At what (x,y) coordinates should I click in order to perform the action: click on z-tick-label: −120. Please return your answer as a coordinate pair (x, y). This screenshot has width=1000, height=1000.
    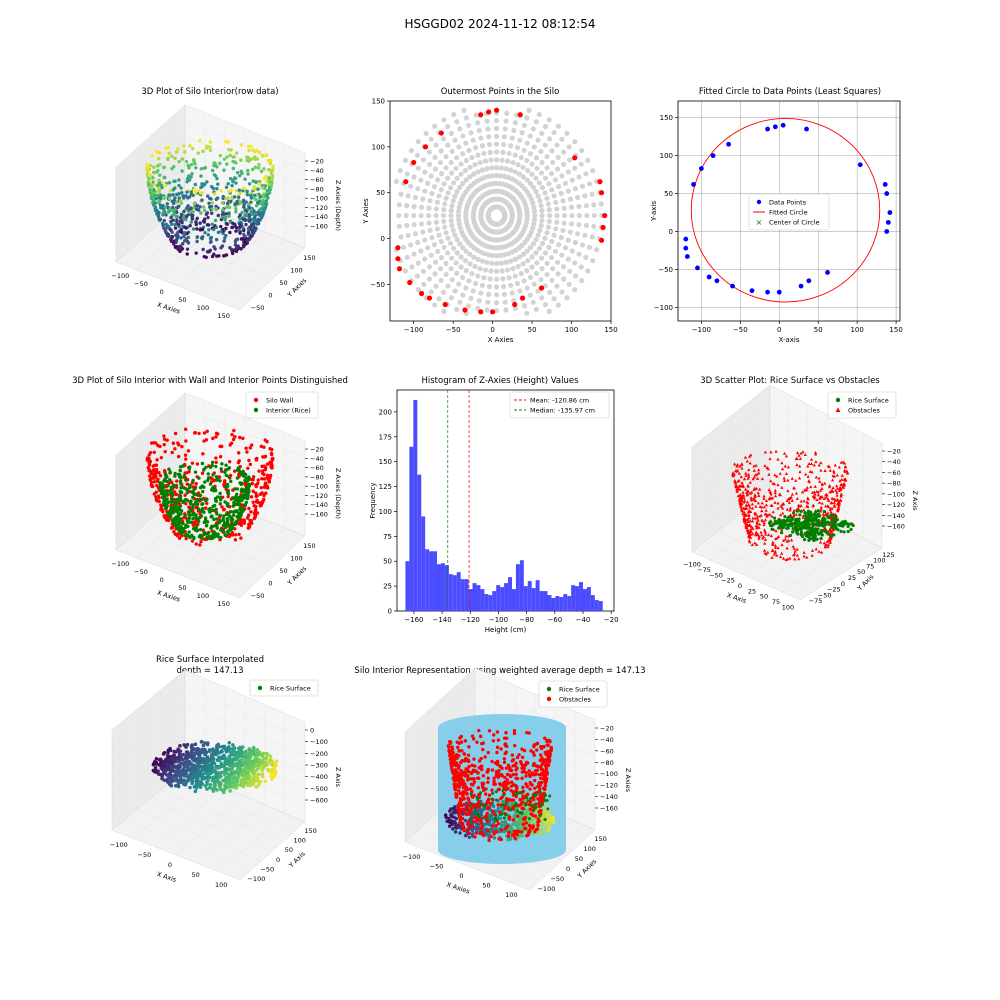
    Looking at the image, I should click on (896, 505).